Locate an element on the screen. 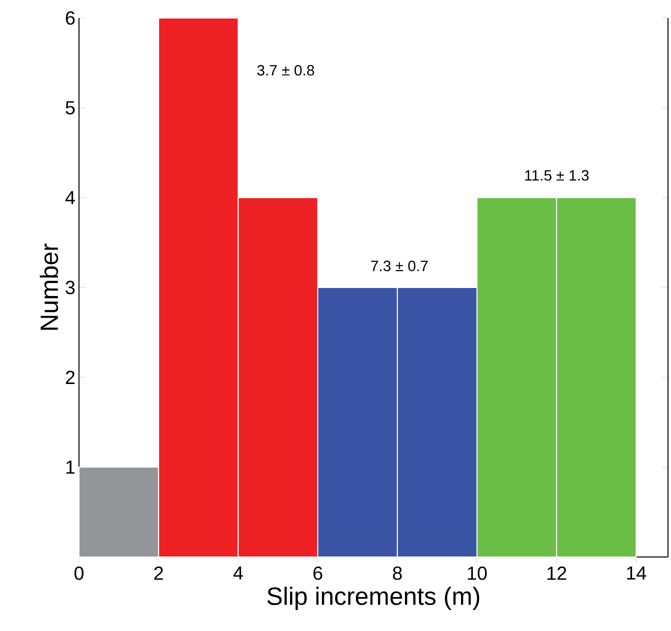 The width and height of the screenshot is (671, 631). y-axis-title: Number is located at coordinates (49, 287).